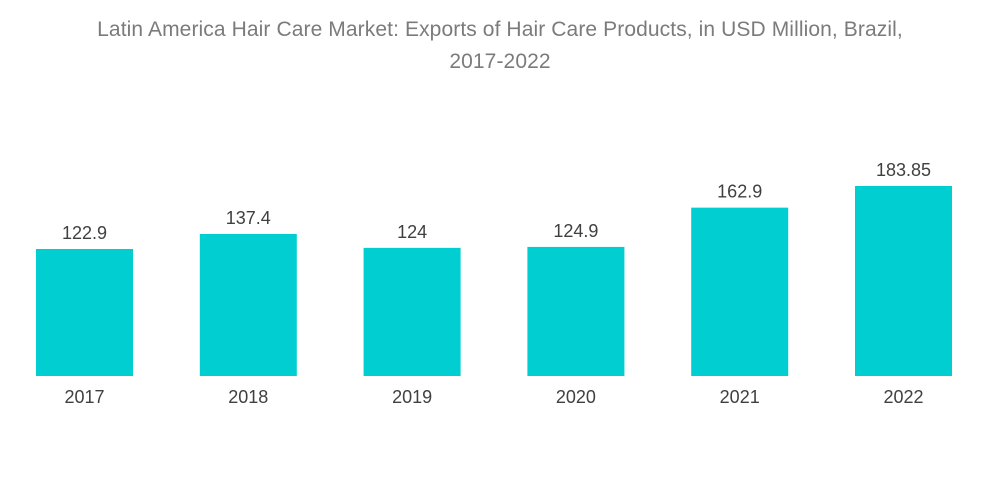 The image size is (1000, 504). I want to click on bar-2019, so click(412, 311).